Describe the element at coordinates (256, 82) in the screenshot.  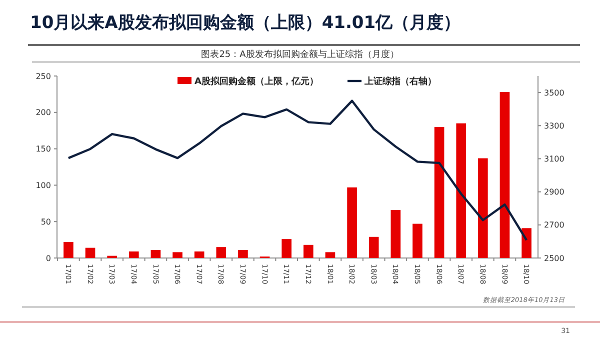
I see `legend-label: A股拟回购金额（上限，亿元）` at that location.